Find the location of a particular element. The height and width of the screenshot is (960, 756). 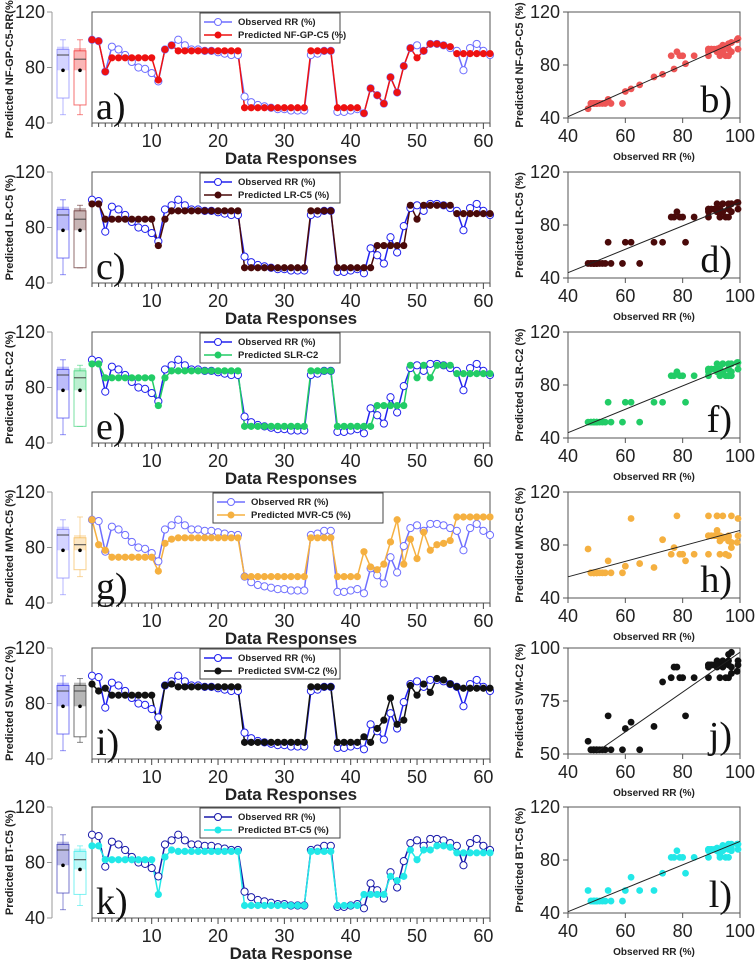

y-axis-label: Predicted MVR-C5 (%) is located at coordinates (520, 545).